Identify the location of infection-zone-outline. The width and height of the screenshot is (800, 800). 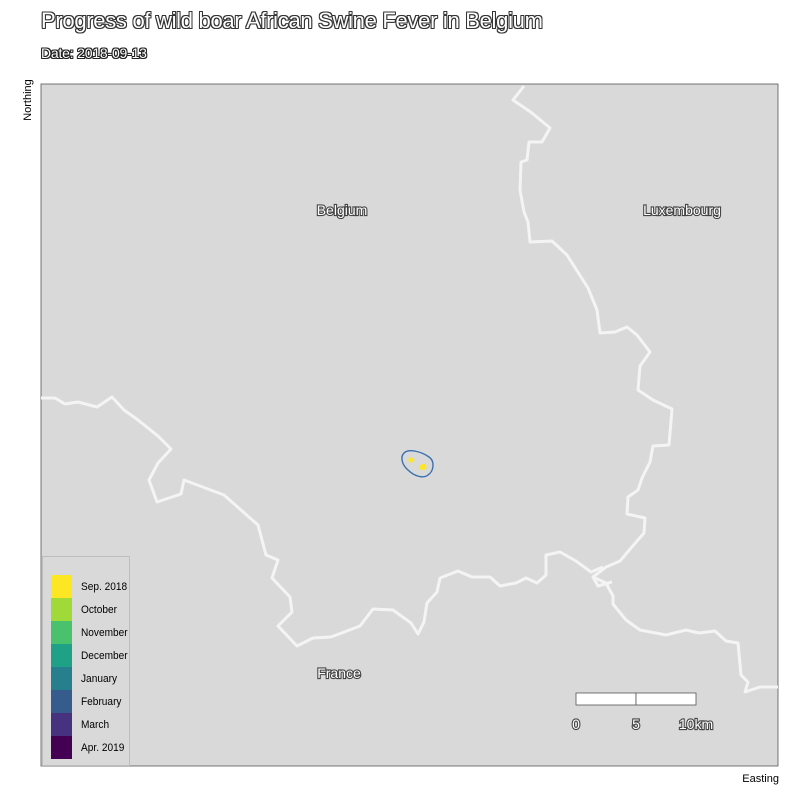
(417, 464).